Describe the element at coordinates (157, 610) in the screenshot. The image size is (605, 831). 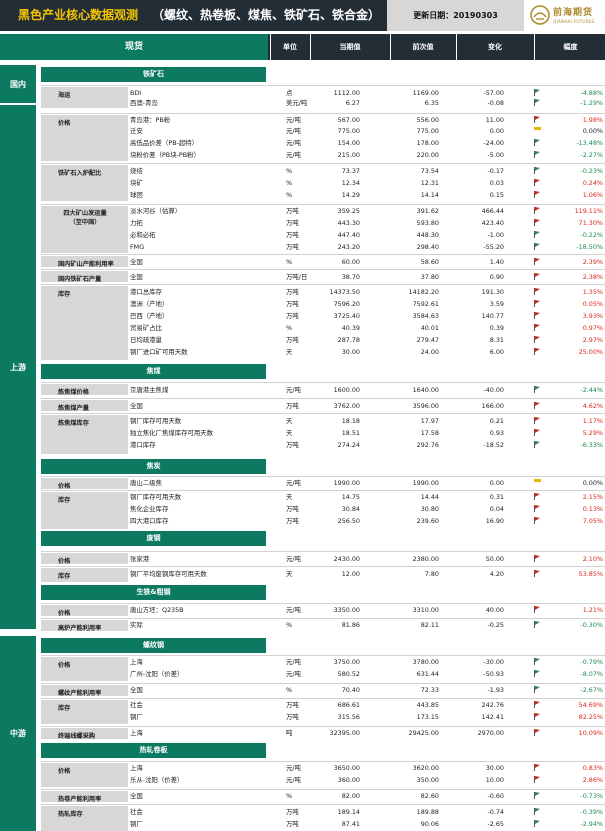
I see `row-name: 唐山方坯：Q235B` at that location.